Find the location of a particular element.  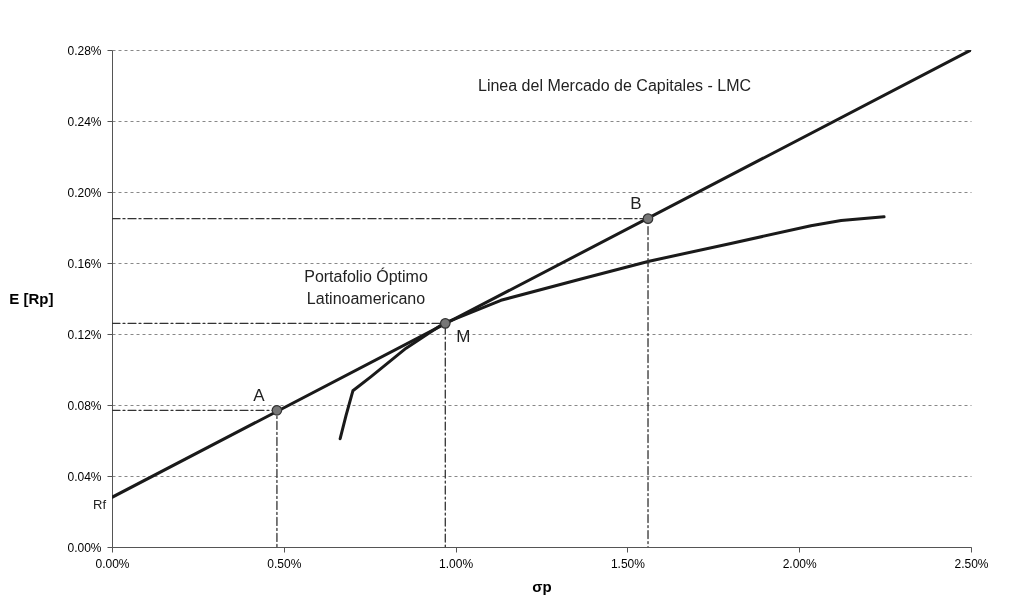

x-tick-label: 1.00% is located at coordinates (456, 563).